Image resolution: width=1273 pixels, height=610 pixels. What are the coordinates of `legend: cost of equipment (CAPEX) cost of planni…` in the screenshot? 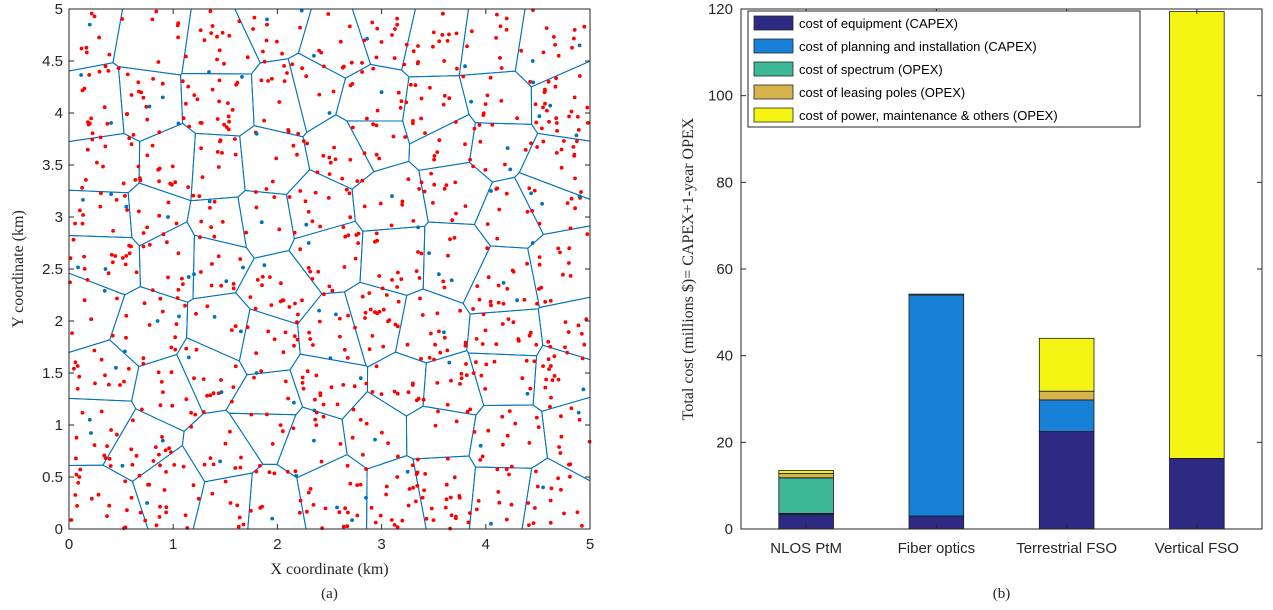 It's located at (944, 69).